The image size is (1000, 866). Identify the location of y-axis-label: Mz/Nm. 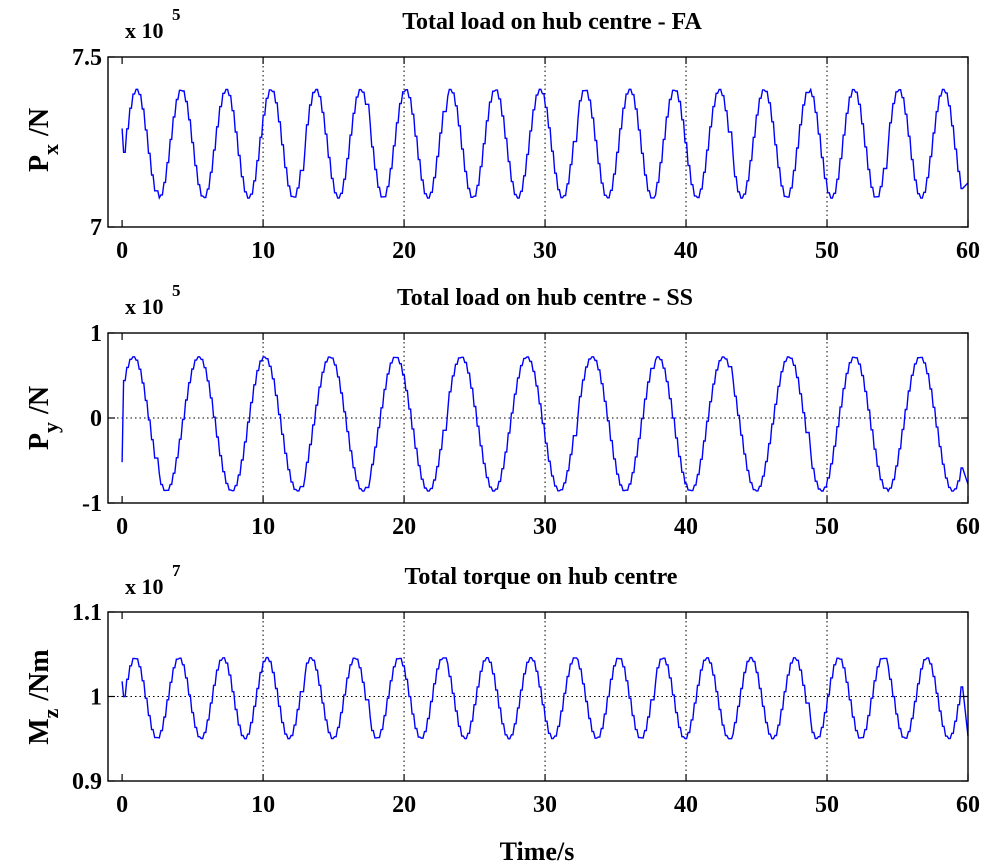
(43, 697).